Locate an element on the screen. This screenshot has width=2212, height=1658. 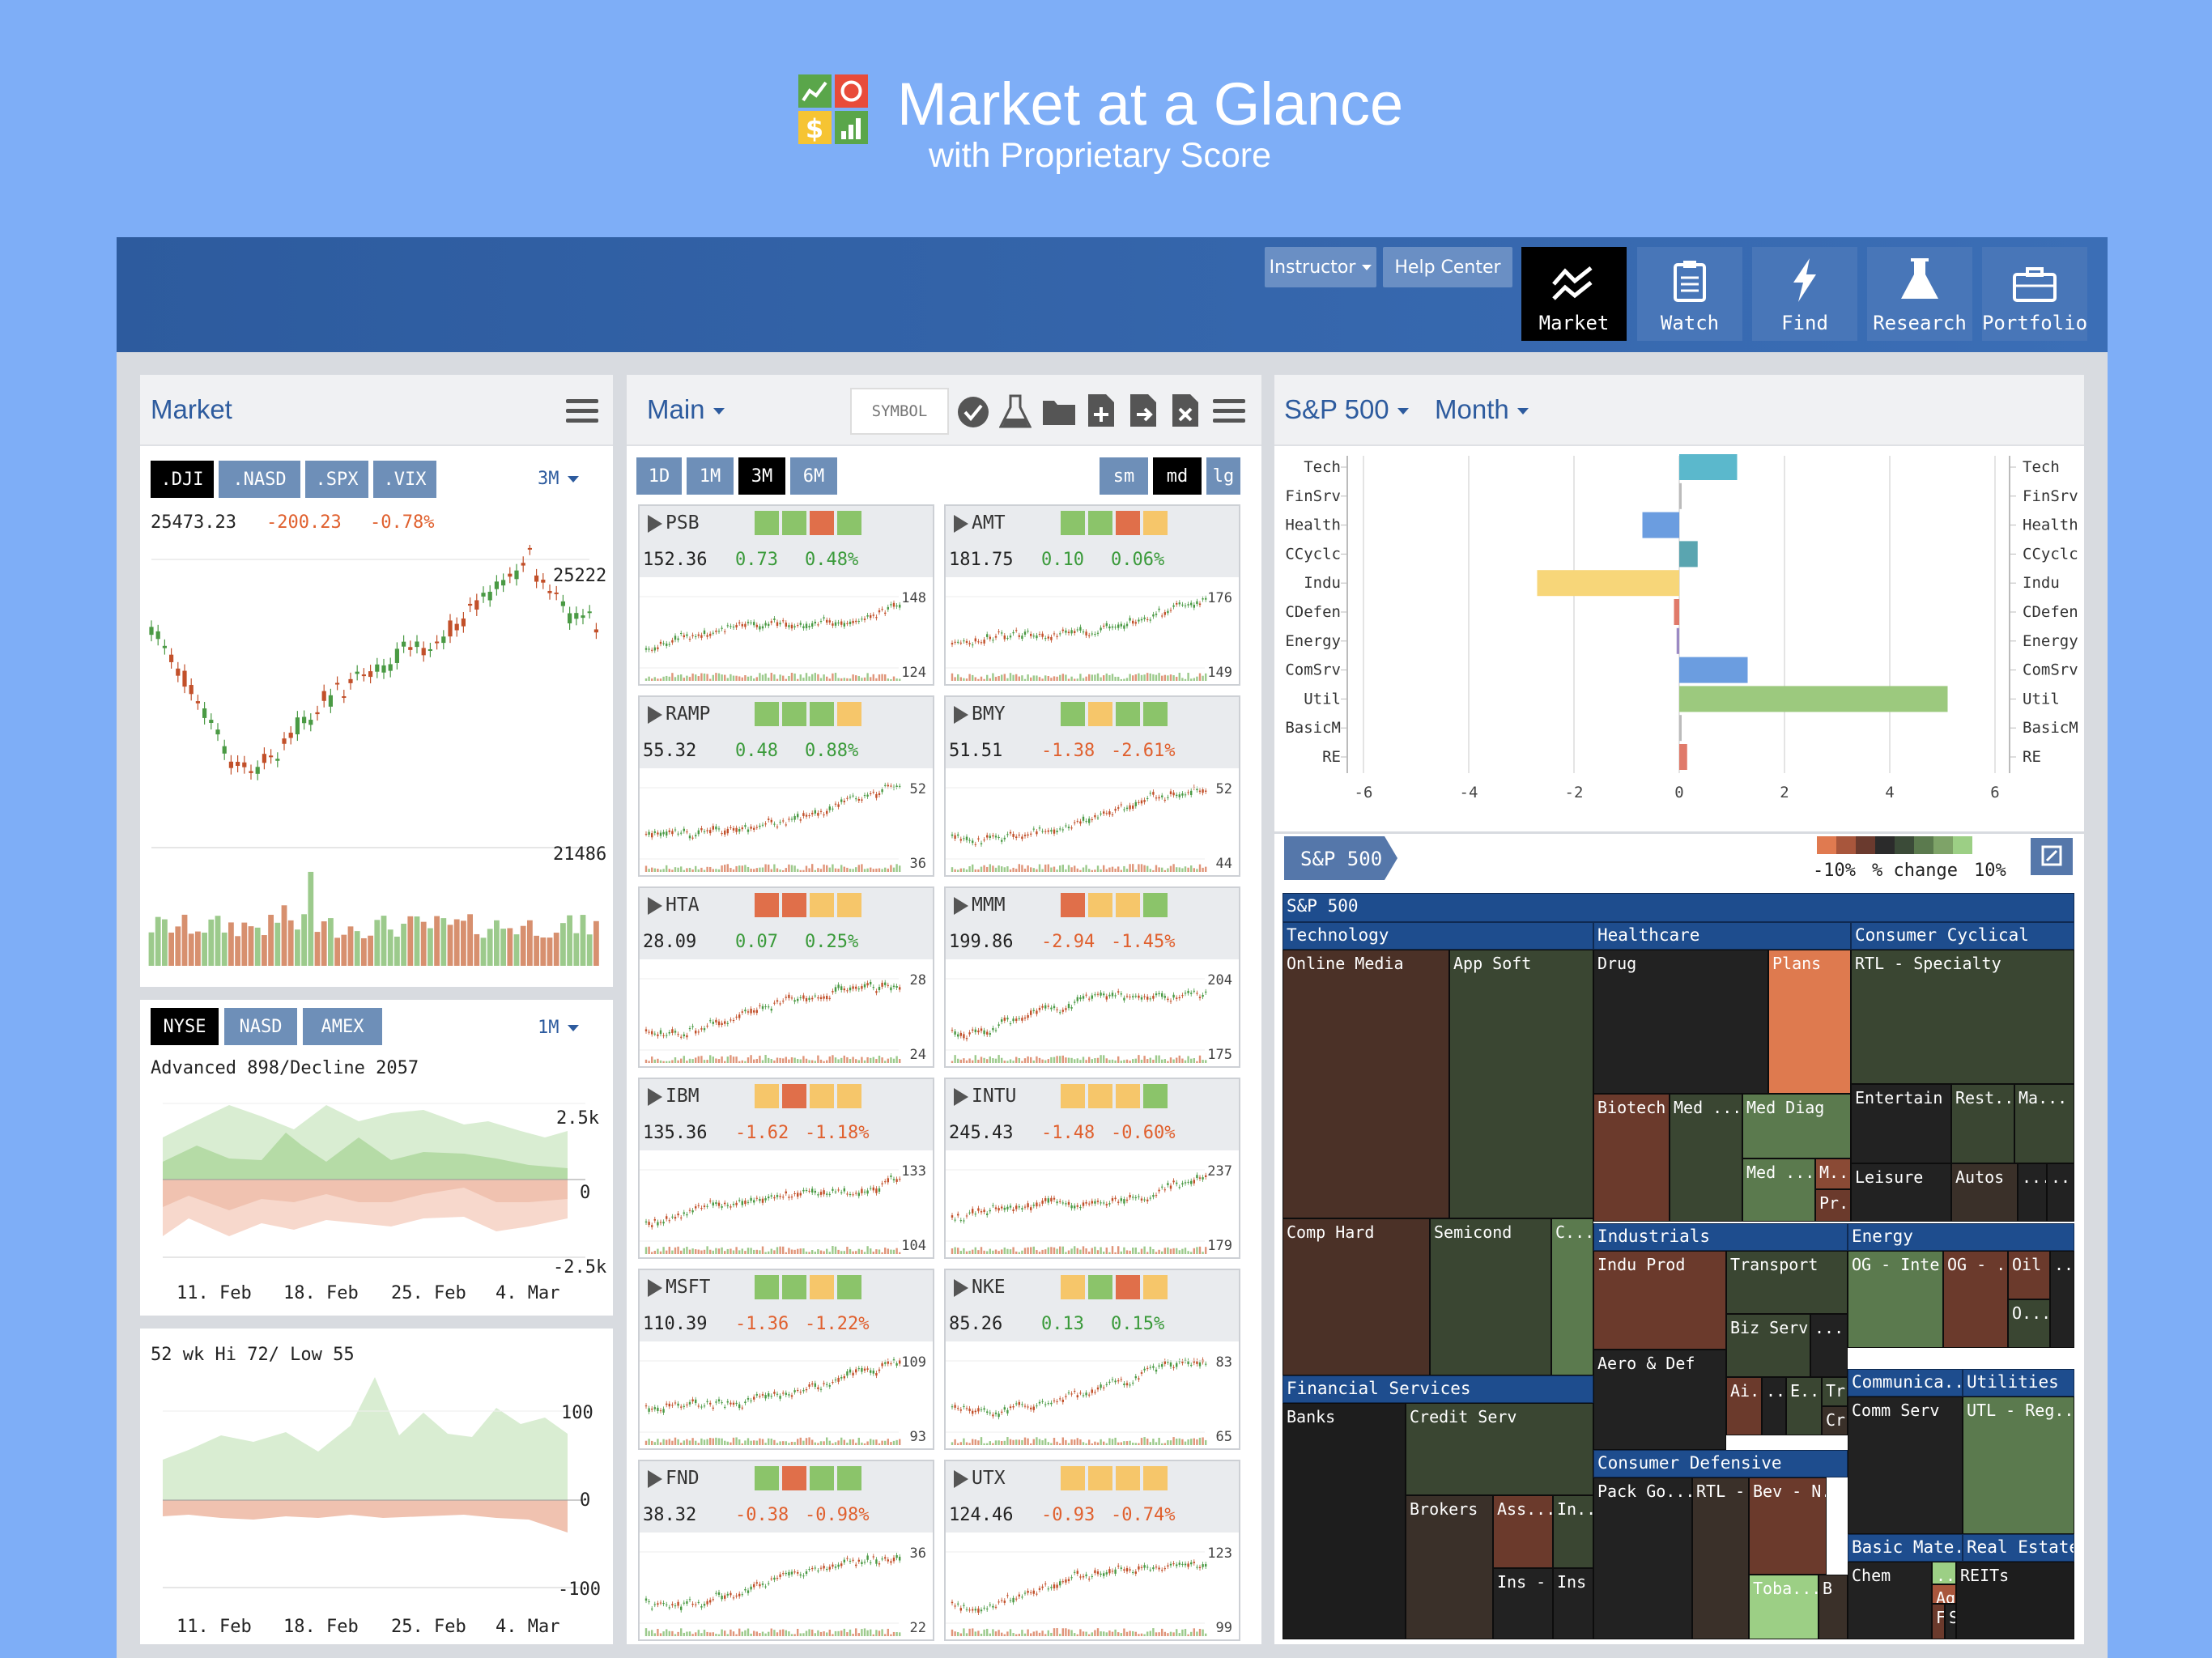
nav-research: Research is located at coordinates (1920, 294).